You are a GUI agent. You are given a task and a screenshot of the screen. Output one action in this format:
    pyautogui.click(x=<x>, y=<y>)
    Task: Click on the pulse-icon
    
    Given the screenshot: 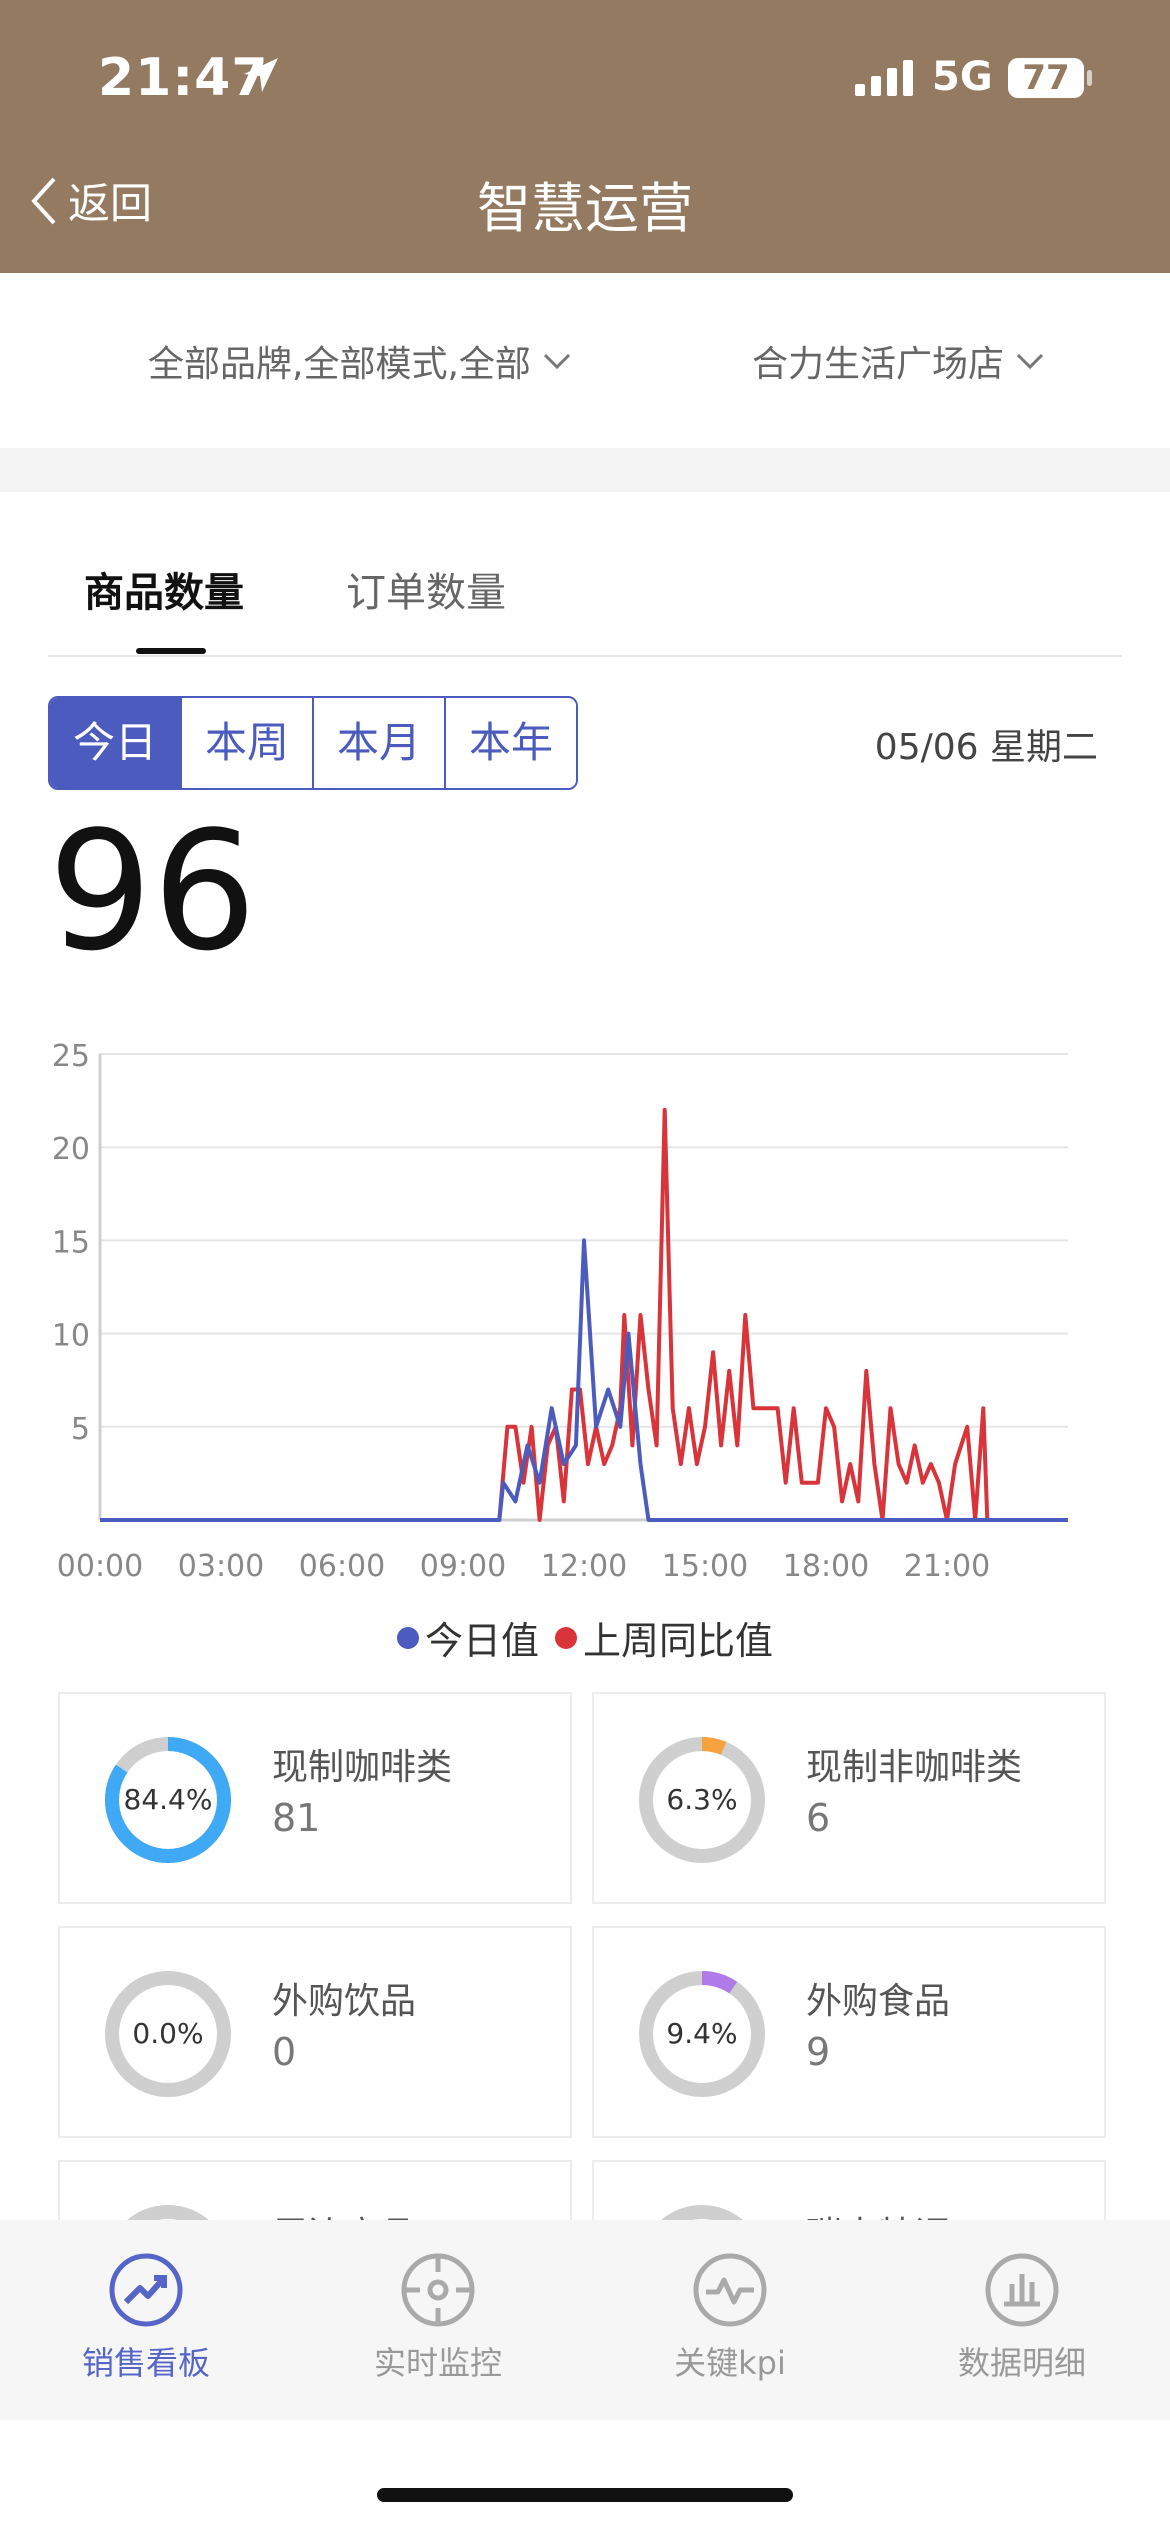 What is the action you would take?
    pyautogui.click(x=730, y=2290)
    